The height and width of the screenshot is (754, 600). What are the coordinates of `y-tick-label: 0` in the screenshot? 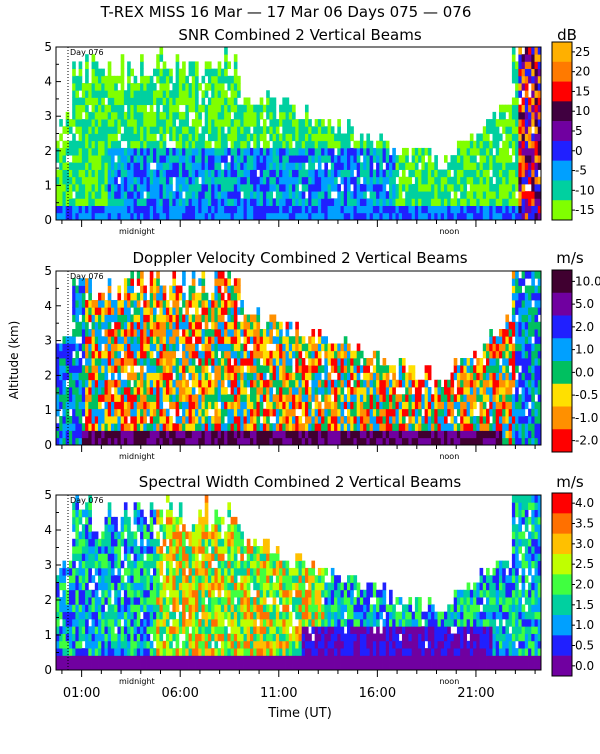 It's located at (48, 445).